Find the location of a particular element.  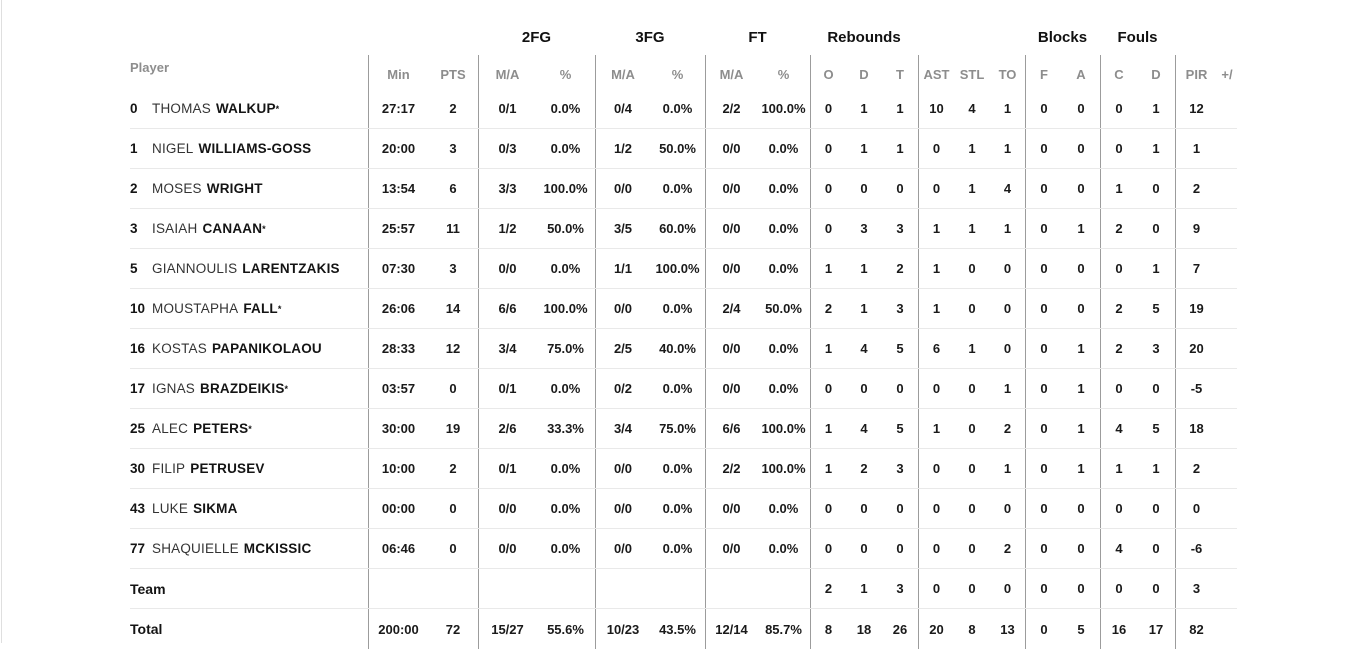

player-first-name: THOMAS is located at coordinates (181, 108).